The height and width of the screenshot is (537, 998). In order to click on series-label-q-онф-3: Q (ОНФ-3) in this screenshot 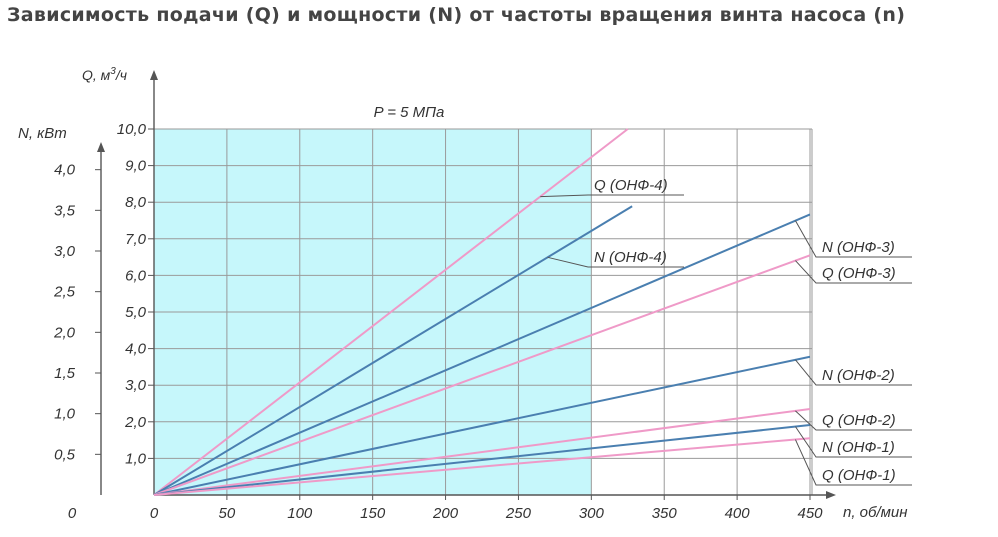, I will do `click(853, 272)`.